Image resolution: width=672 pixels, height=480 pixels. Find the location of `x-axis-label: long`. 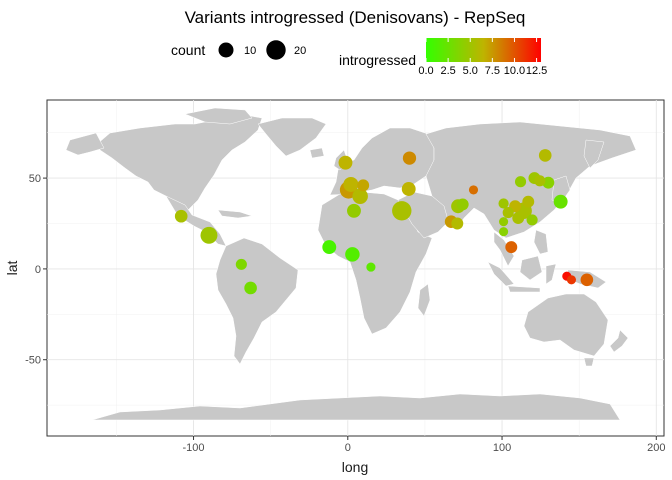

x-axis-label: long is located at coordinates (355, 467).